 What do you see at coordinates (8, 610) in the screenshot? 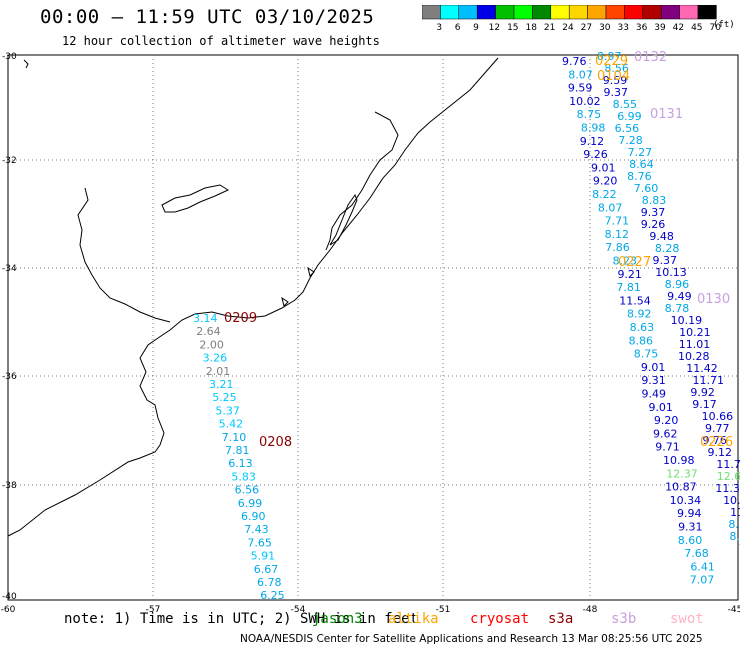
I see `lon-tick-label: -60` at bounding box center [8, 610].